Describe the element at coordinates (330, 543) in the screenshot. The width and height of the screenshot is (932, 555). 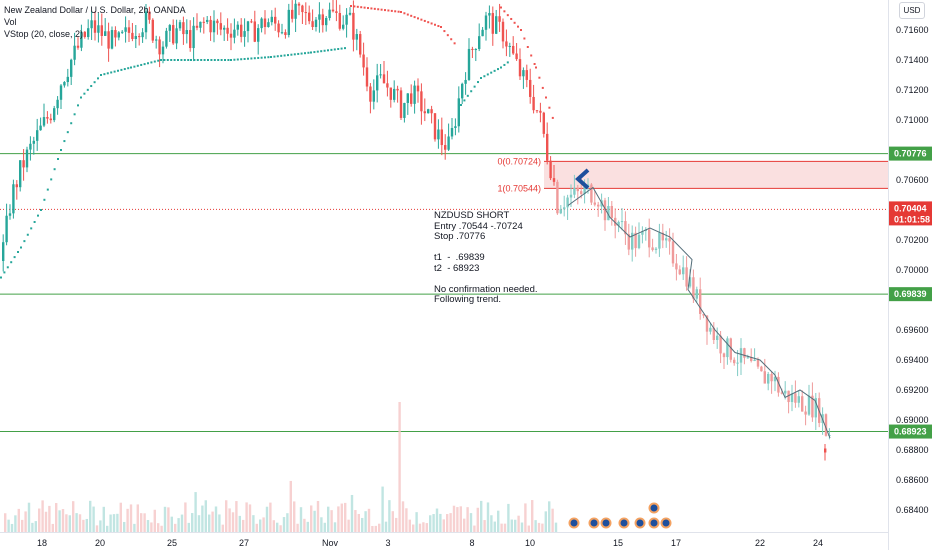
I see `x-tick-label: Nov` at that location.